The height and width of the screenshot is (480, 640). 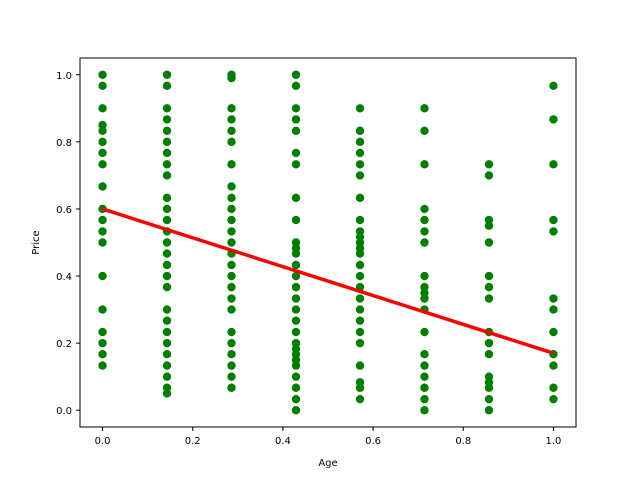 What do you see at coordinates (327, 463) in the screenshot?
I see `x-axis-label: Age` at bounding box center [327, 463].